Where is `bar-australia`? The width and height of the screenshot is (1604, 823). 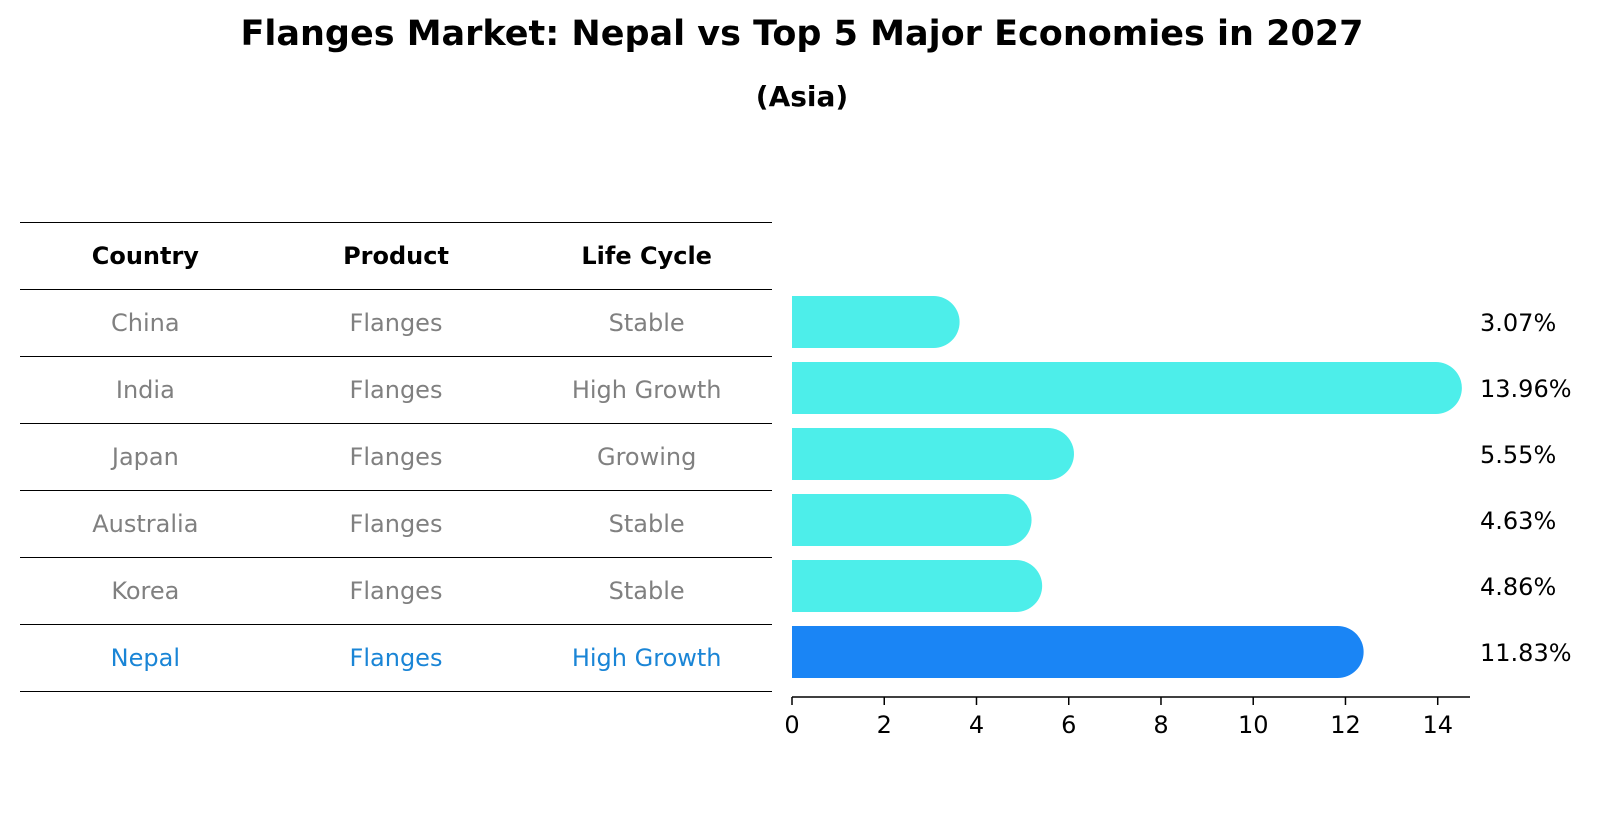
bar-australia is located at coordinates (912, 520).